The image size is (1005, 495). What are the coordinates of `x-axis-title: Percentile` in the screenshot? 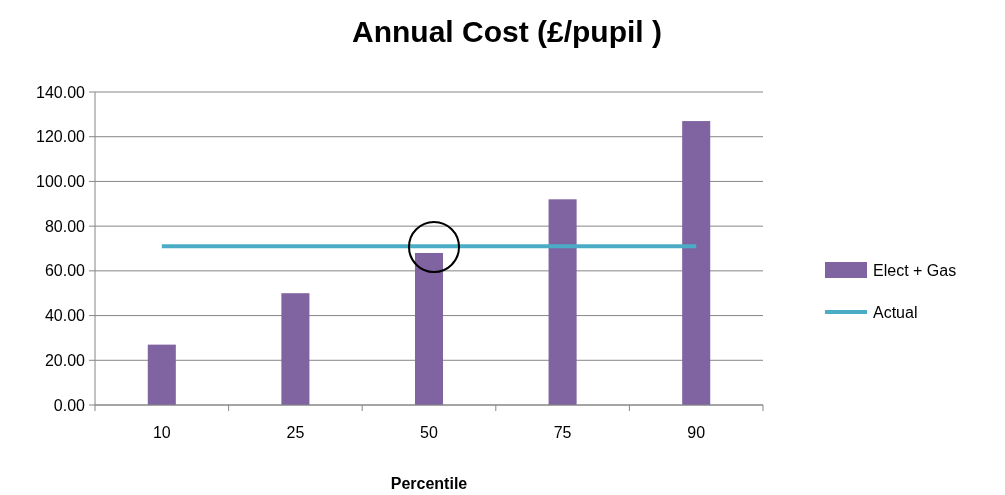 It's located at (429, 483).